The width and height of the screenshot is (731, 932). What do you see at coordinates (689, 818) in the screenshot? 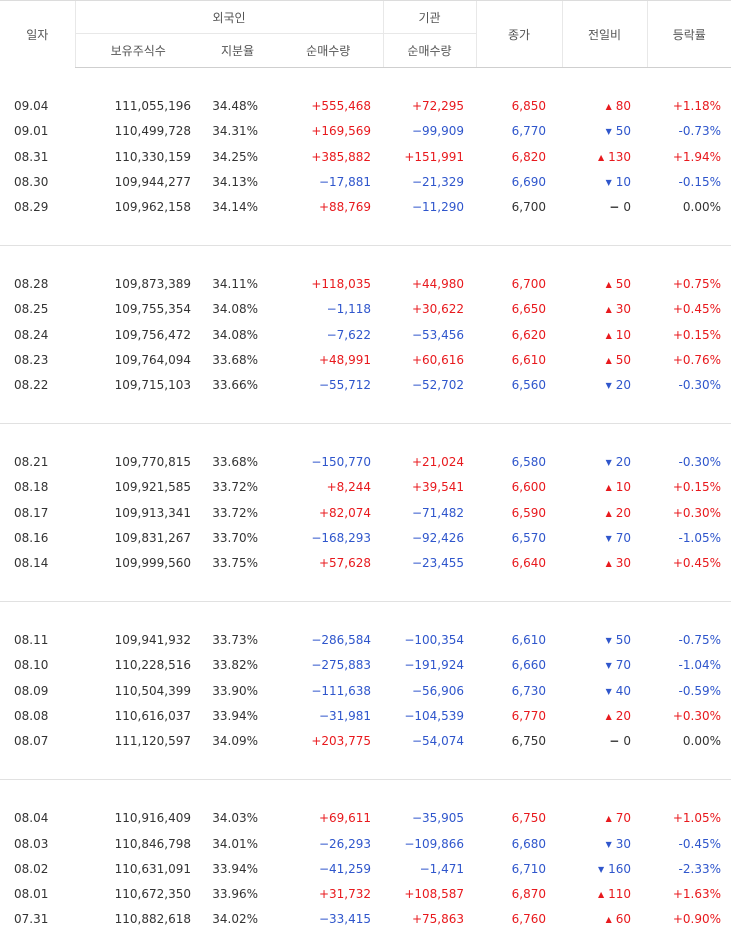
I see `cell-rate: +1.05%` at bounding box center [689, 818].